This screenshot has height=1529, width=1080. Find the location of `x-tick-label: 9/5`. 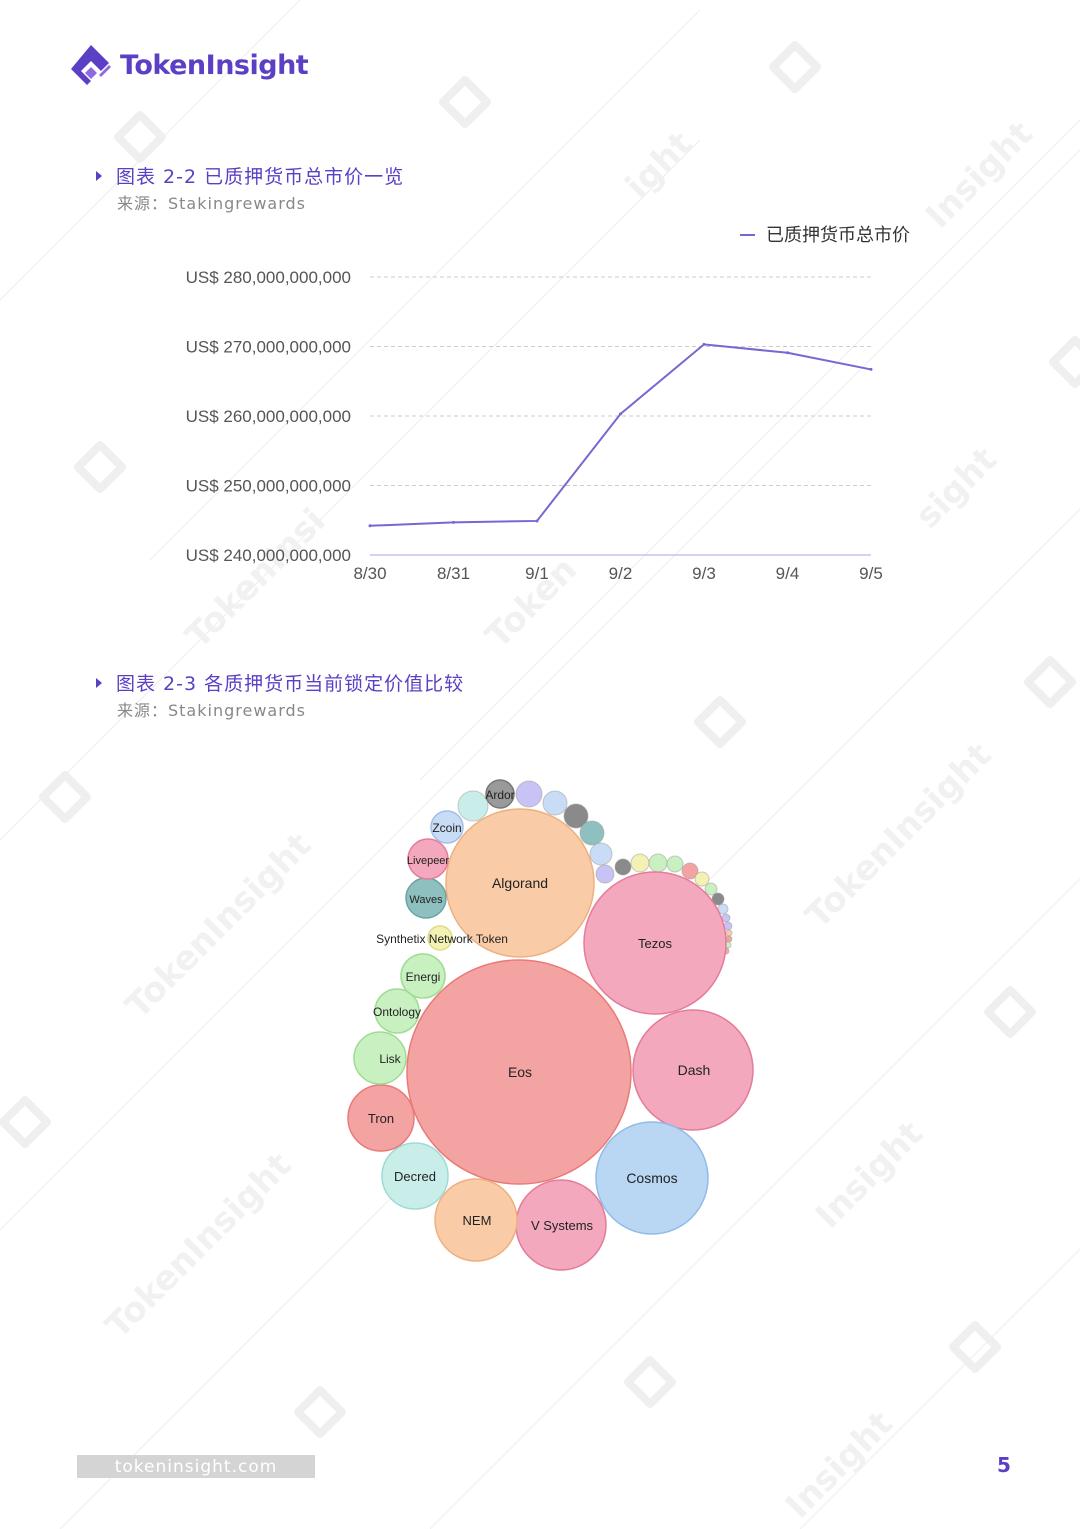

x-tick-label: 9/5 is located at coordinates (871, 573).